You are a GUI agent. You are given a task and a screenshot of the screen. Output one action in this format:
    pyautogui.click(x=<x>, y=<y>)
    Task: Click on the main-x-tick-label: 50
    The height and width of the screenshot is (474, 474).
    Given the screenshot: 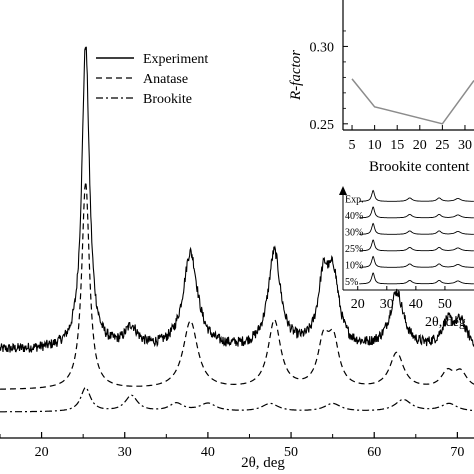 What is the action you would take?
    pyautogui.click(x=291, y=452)
    